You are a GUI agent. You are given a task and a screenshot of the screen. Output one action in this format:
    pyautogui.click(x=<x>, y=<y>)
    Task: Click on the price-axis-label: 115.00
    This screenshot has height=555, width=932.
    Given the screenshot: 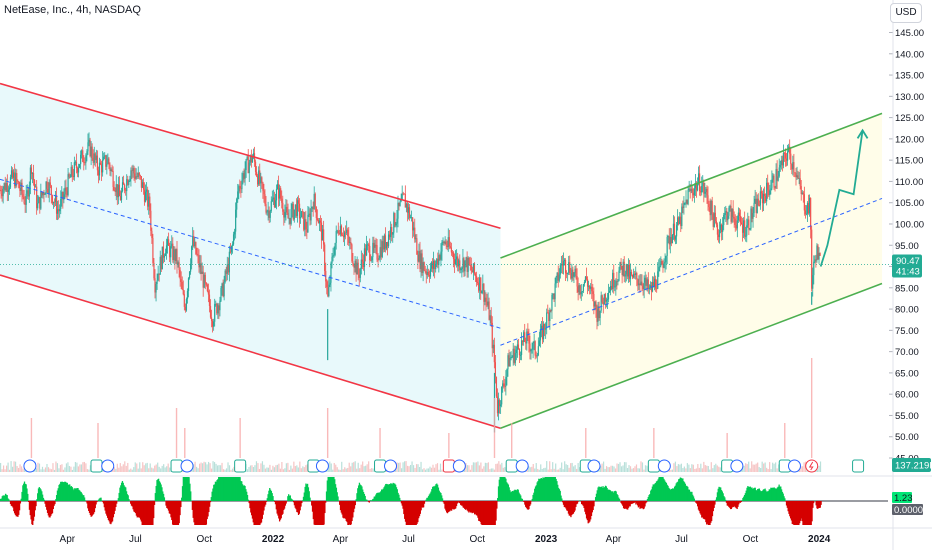 What is the action you would take?
    pyautogui.click(x=909, y=161)
    